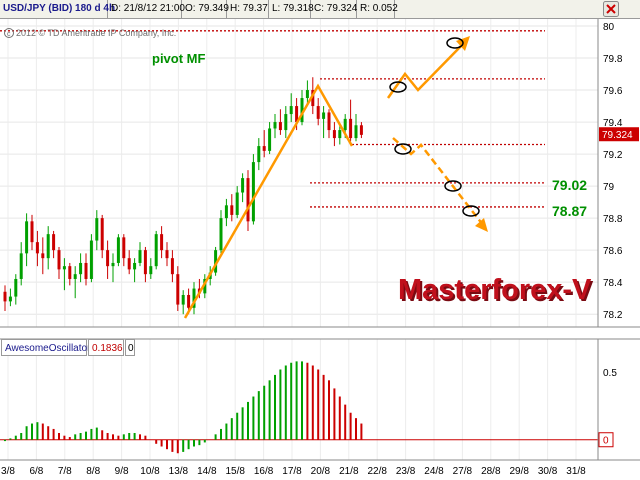 The image size is (640, 480). I want to click on osc-zero-marker, so click(606, 440).